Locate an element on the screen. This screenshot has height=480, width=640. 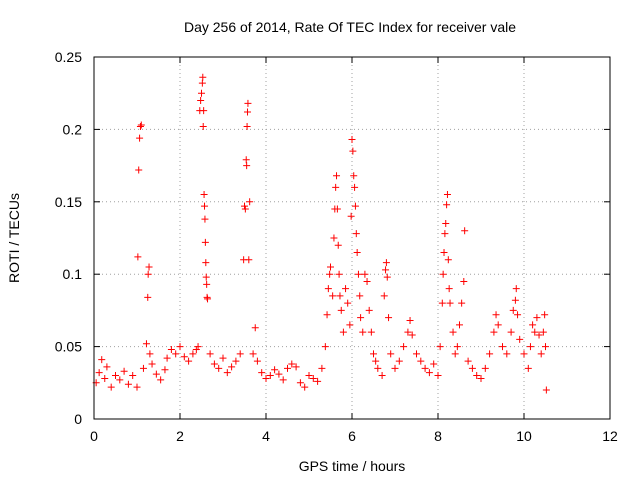
y-axis-label: ROTI / TECUs is located at coordinates (14, 238).